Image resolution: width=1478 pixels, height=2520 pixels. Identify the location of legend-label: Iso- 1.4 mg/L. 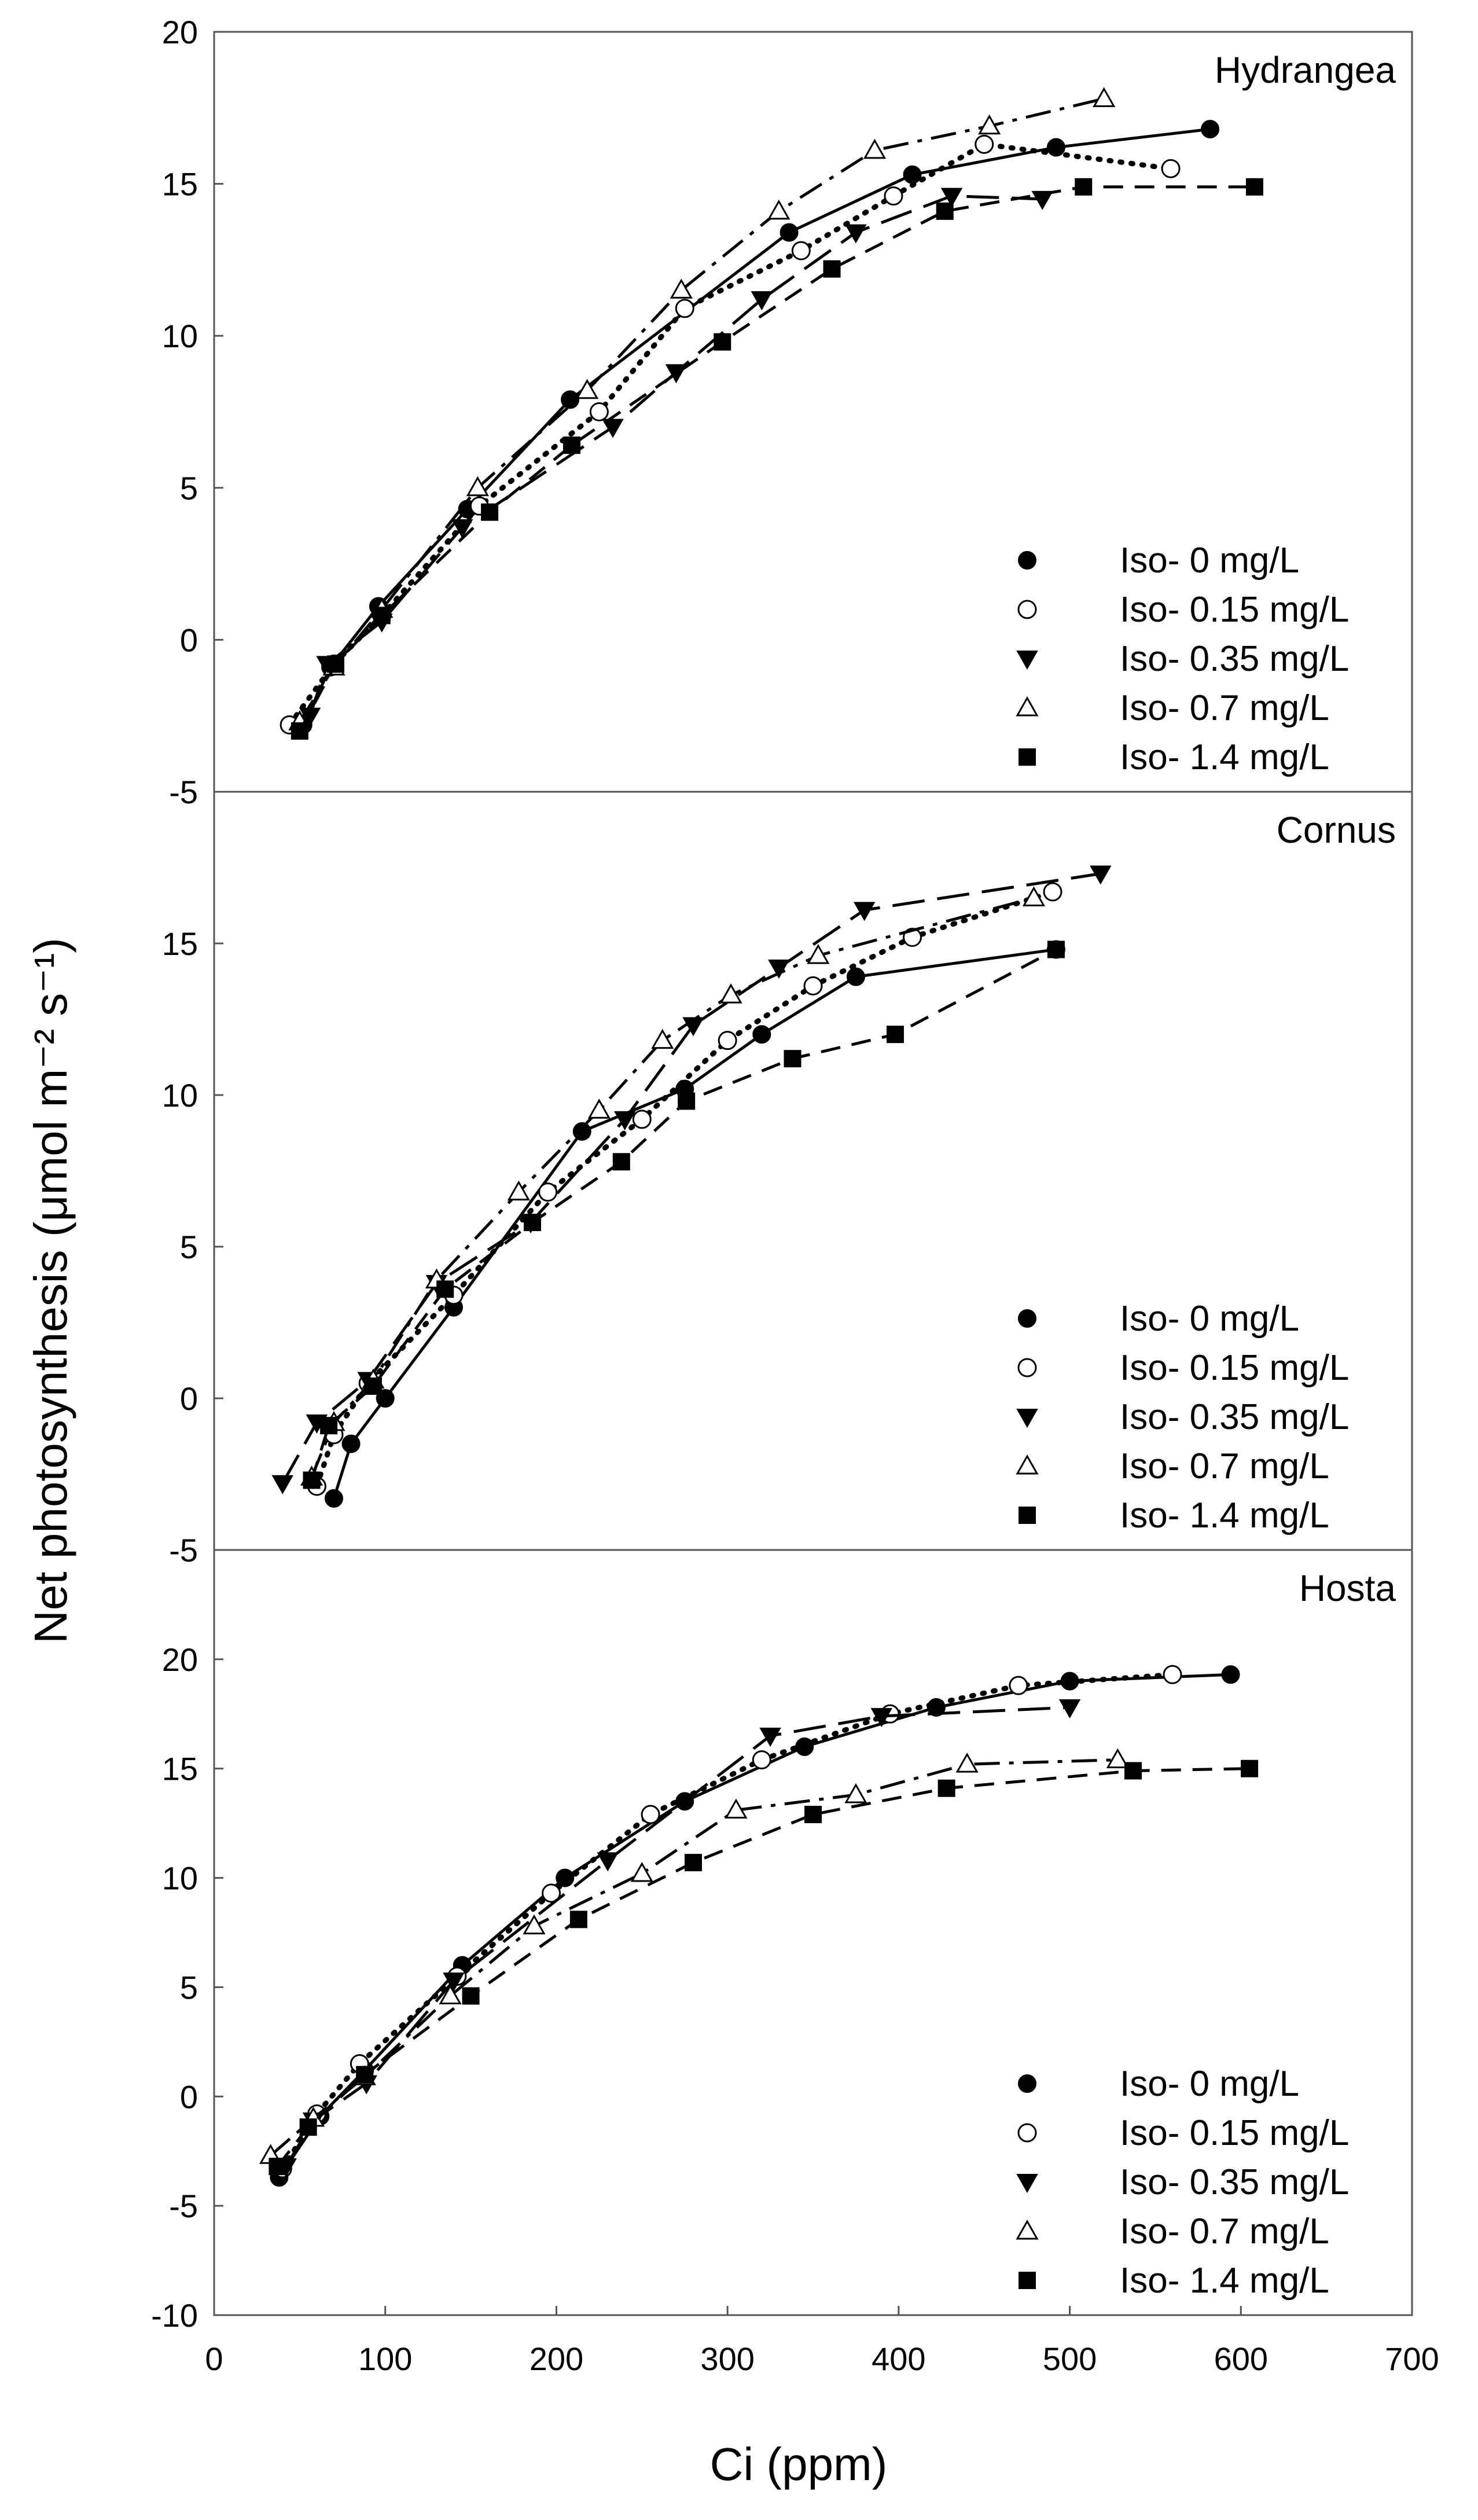
(1224, 1516).